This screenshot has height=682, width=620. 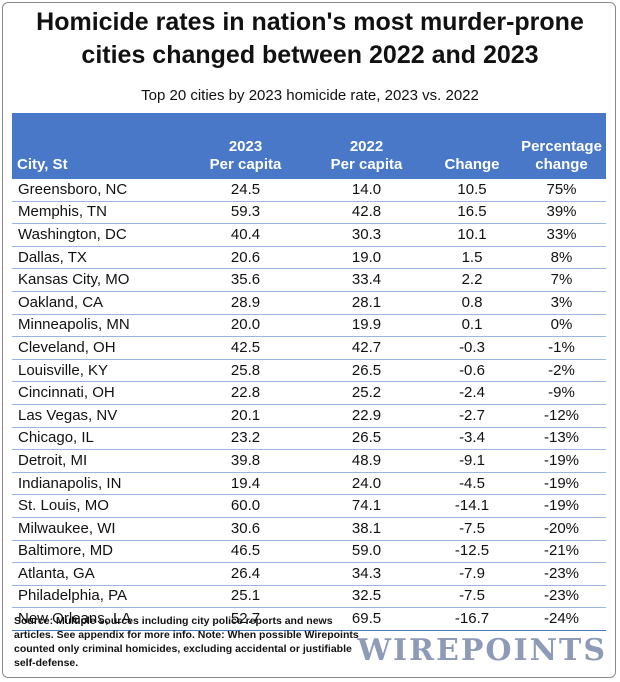 What do you see at coordinates (245, 416) in the screenshot?
I see `cell-rate-2023: 20.1` at bounding box center [245, 416].